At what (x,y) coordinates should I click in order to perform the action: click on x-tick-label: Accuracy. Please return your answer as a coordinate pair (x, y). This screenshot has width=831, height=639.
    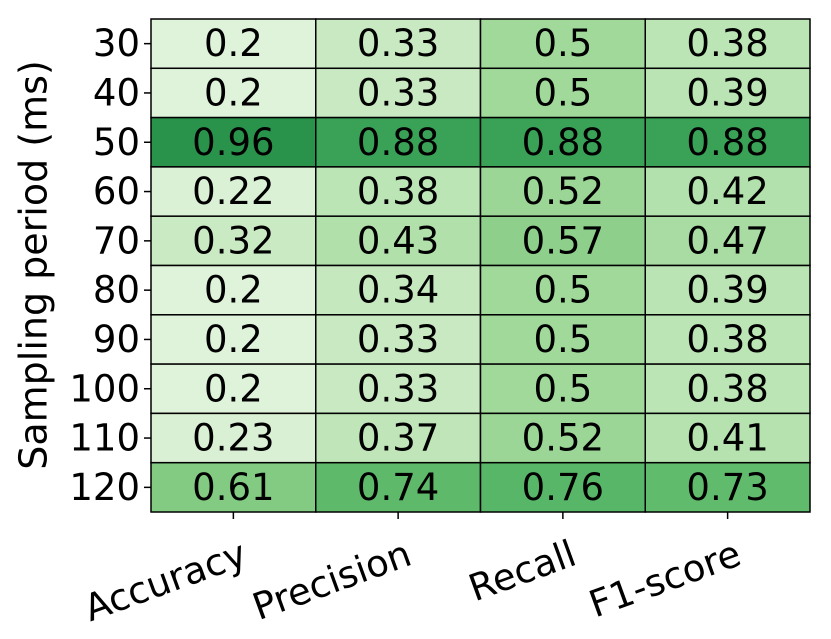
    Looking at the image, I should click on (165, 581).